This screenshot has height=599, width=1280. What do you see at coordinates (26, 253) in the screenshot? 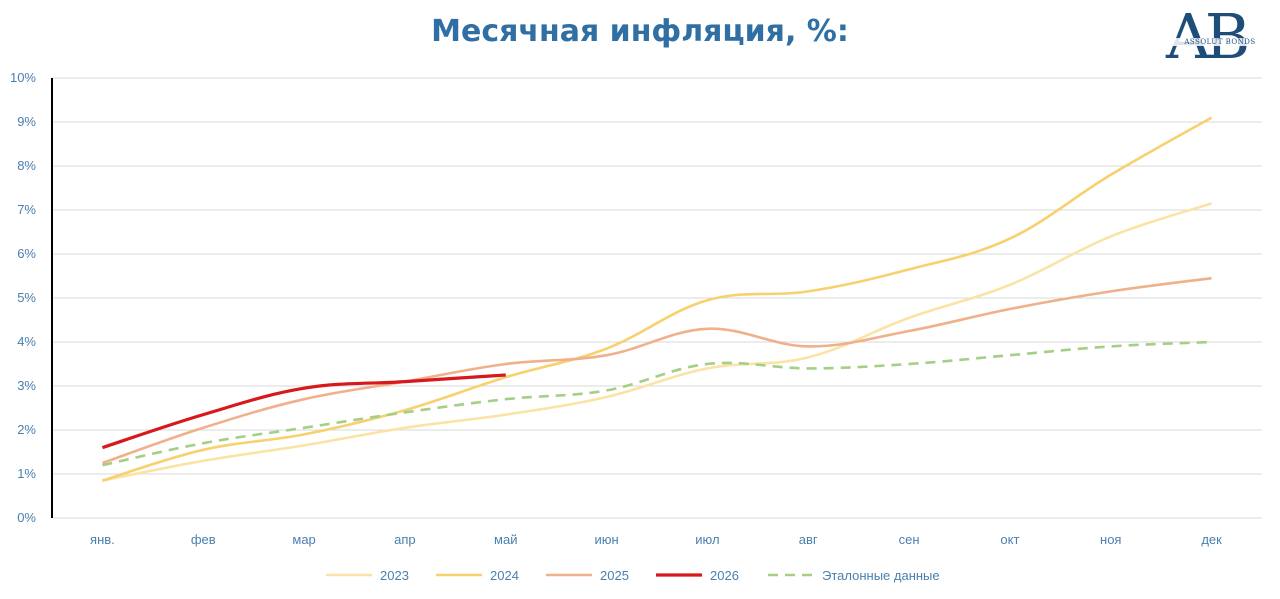
I see `y-tick-label: 6%` at bounding box center [26, 253].